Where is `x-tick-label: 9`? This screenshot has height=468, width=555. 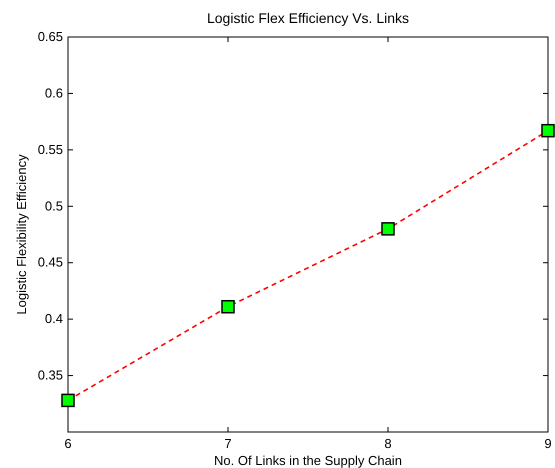 x-tick-label: 9 is located at coordinates (548, 443).